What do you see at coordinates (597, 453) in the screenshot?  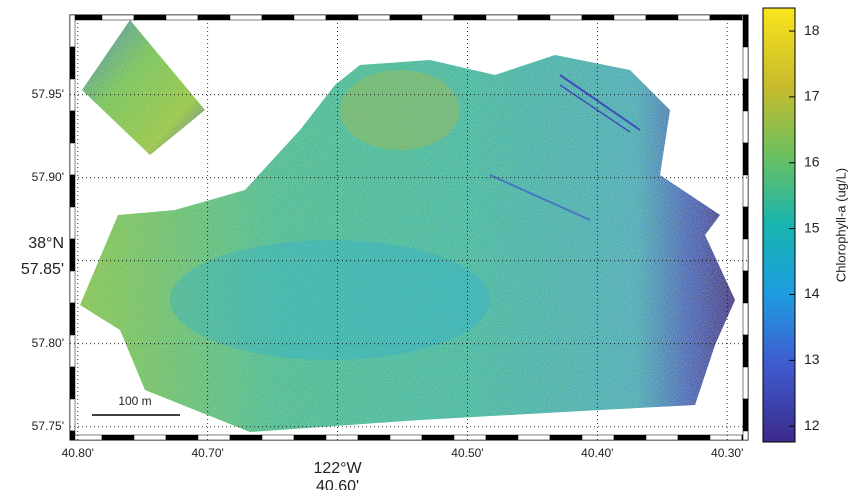 I see `x-tick-label: 40.40'` at bounding box center [597, 453].